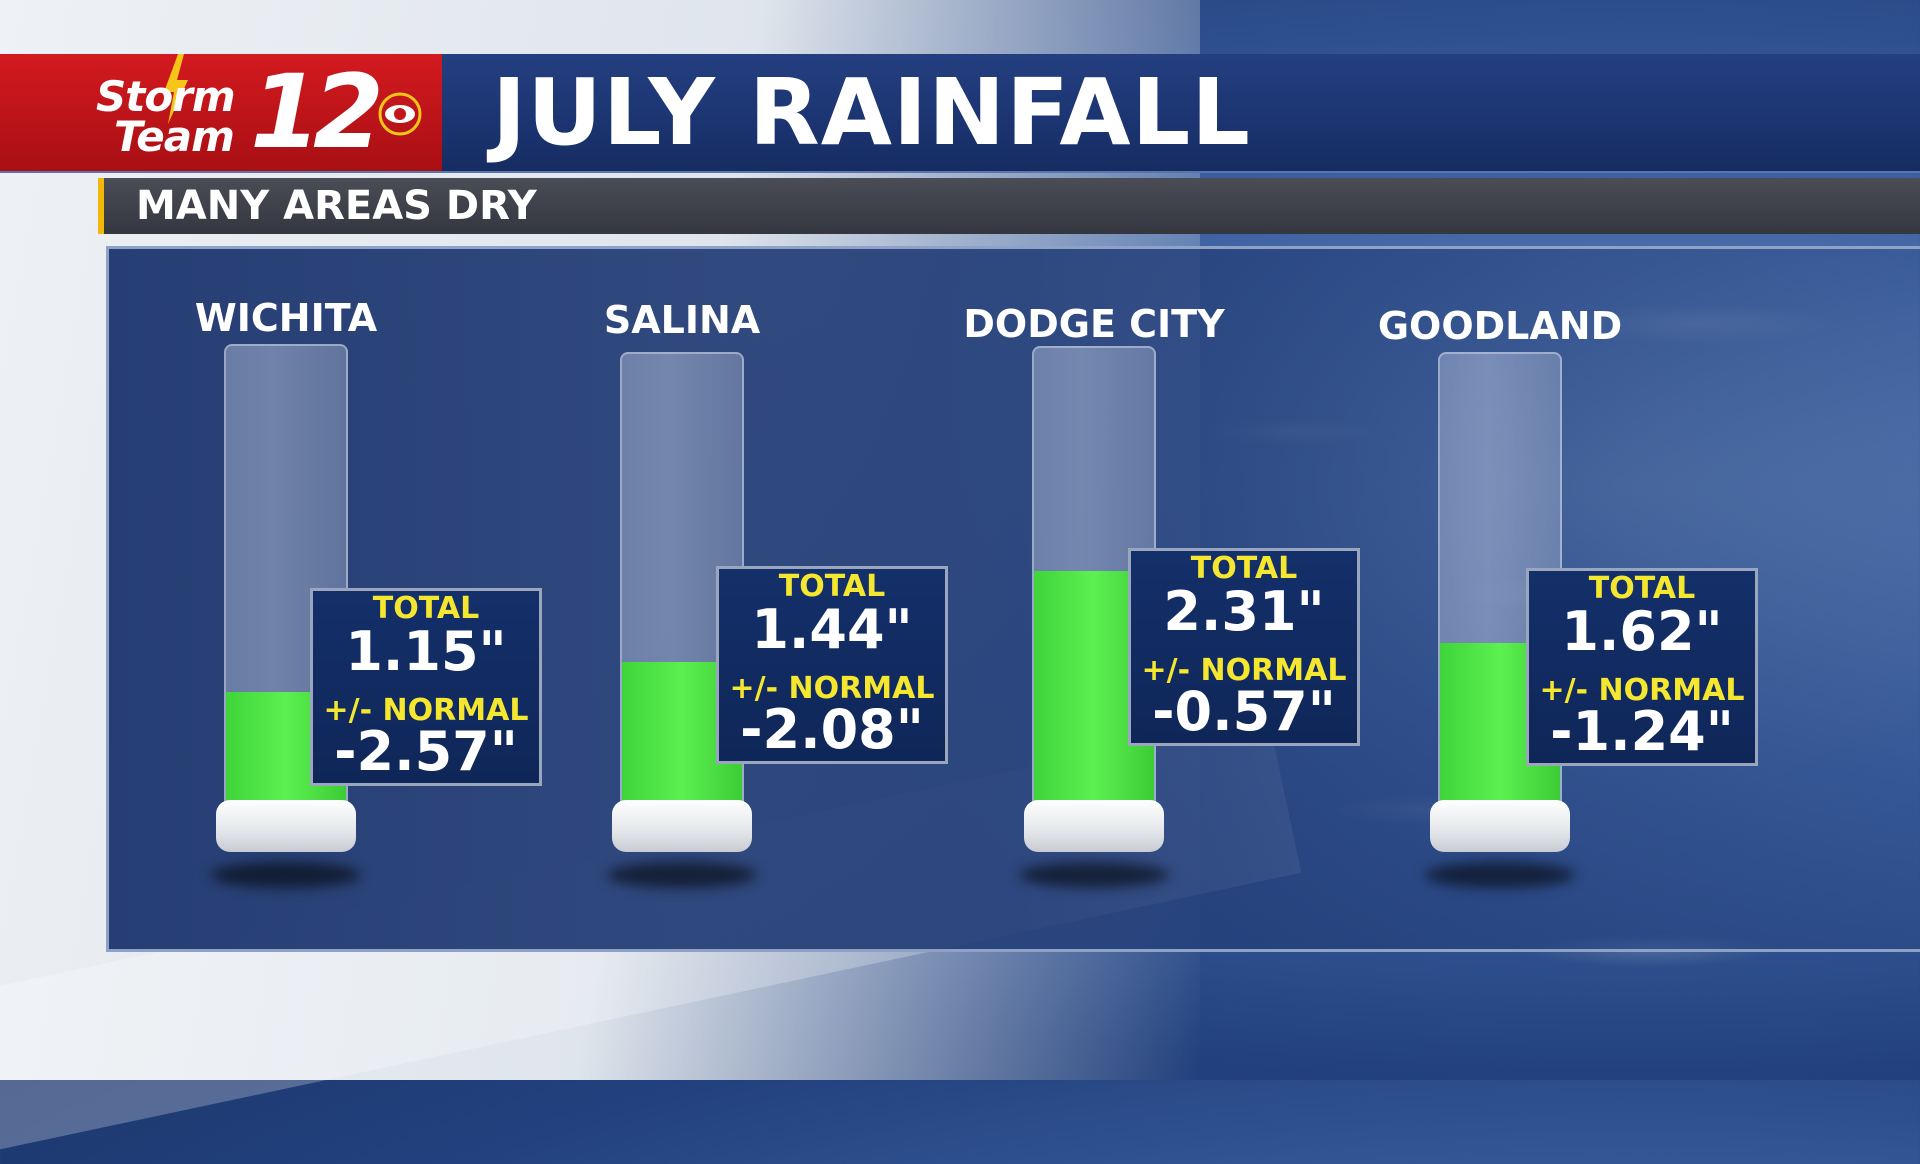 Image resolution: width=1920 pixels, height=1164 pixels. What do you see at coordinates (336, 206) in the screenshot?
I see `subtitle-text: MANY AREAS DRY` at bounding box center [336, 206].